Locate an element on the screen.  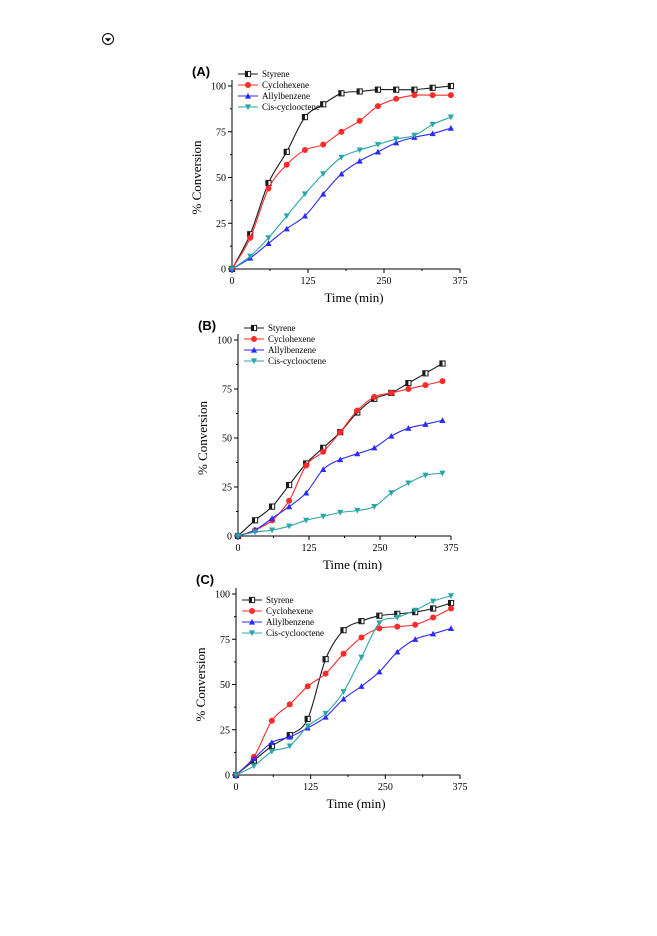
legend-label: Allylbenzene is located at coordinates (292, 350).